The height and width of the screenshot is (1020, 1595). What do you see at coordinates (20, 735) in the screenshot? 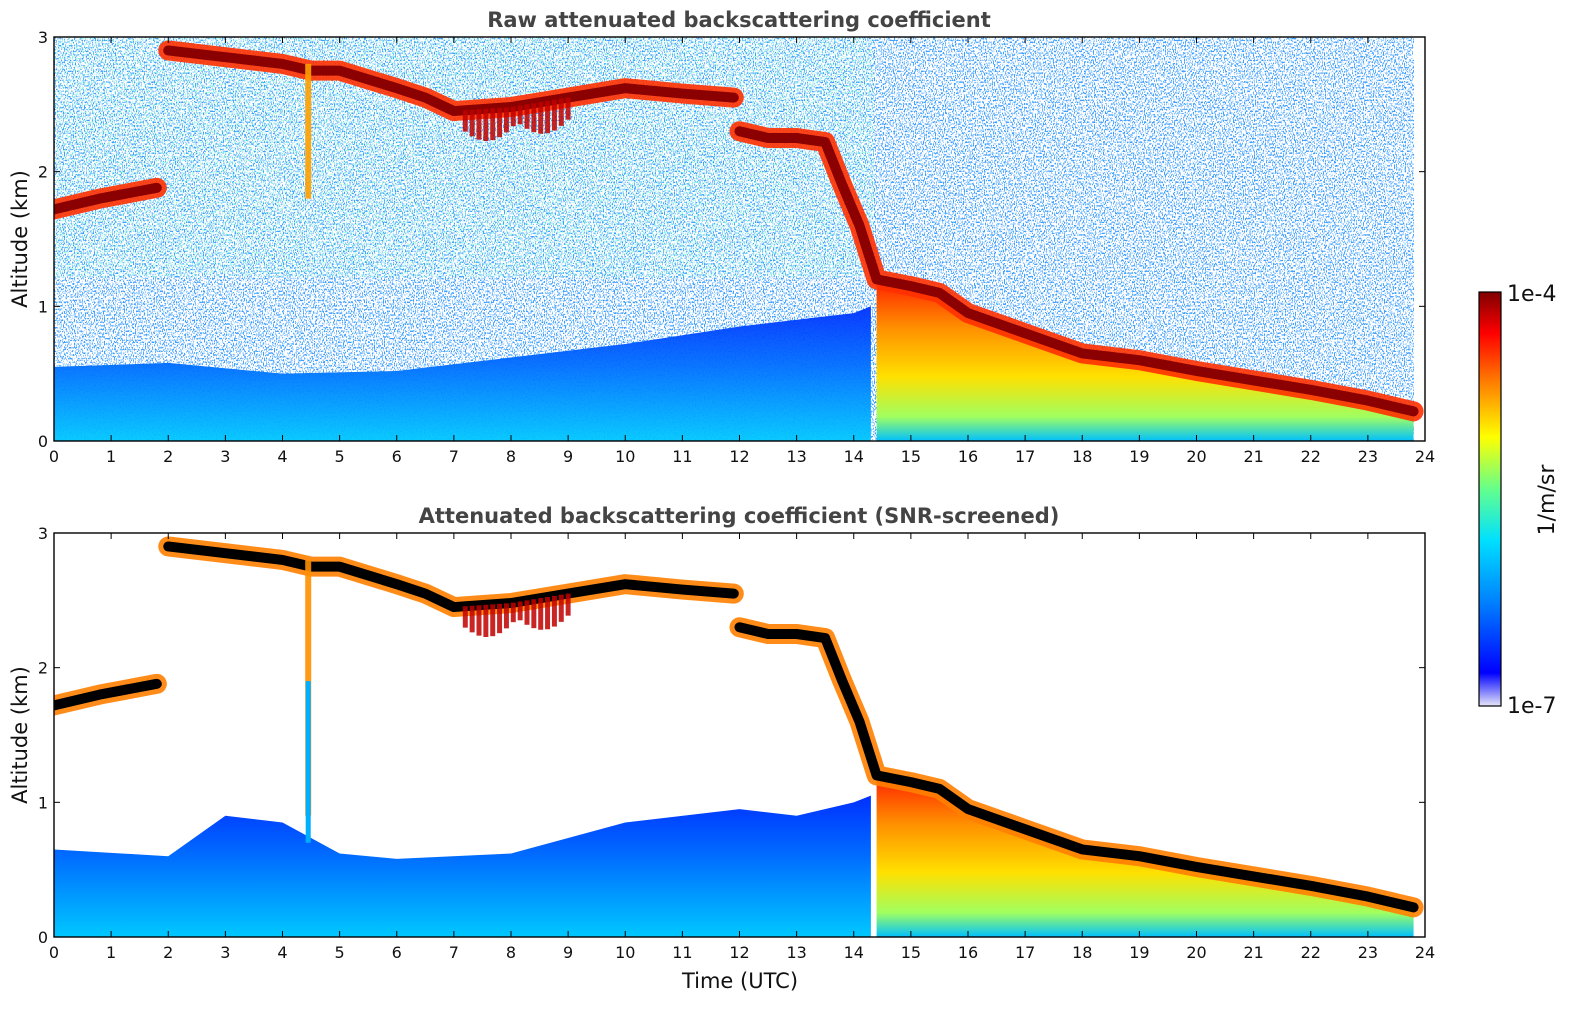
I see `screened-ylabel: Altitude (km)` at bounding box center [20, 735].